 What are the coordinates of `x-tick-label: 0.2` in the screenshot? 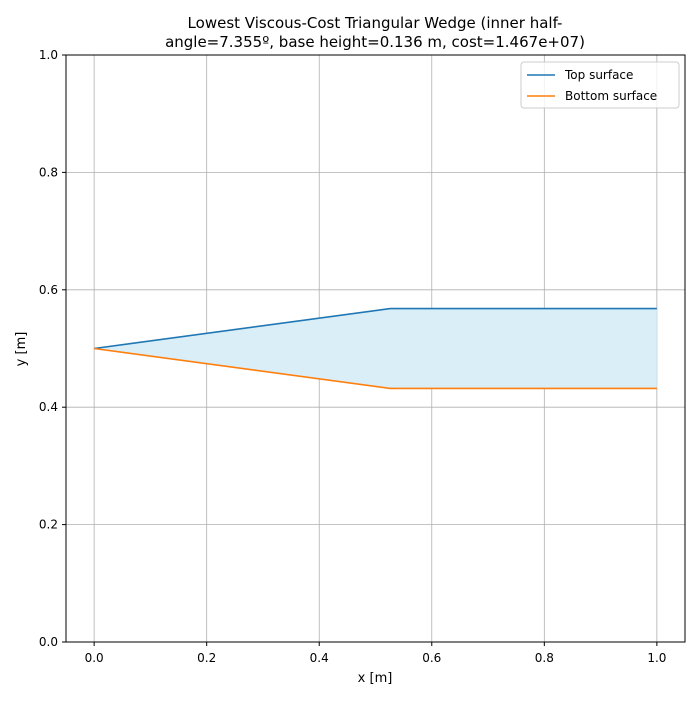 It's located at (206, 658).